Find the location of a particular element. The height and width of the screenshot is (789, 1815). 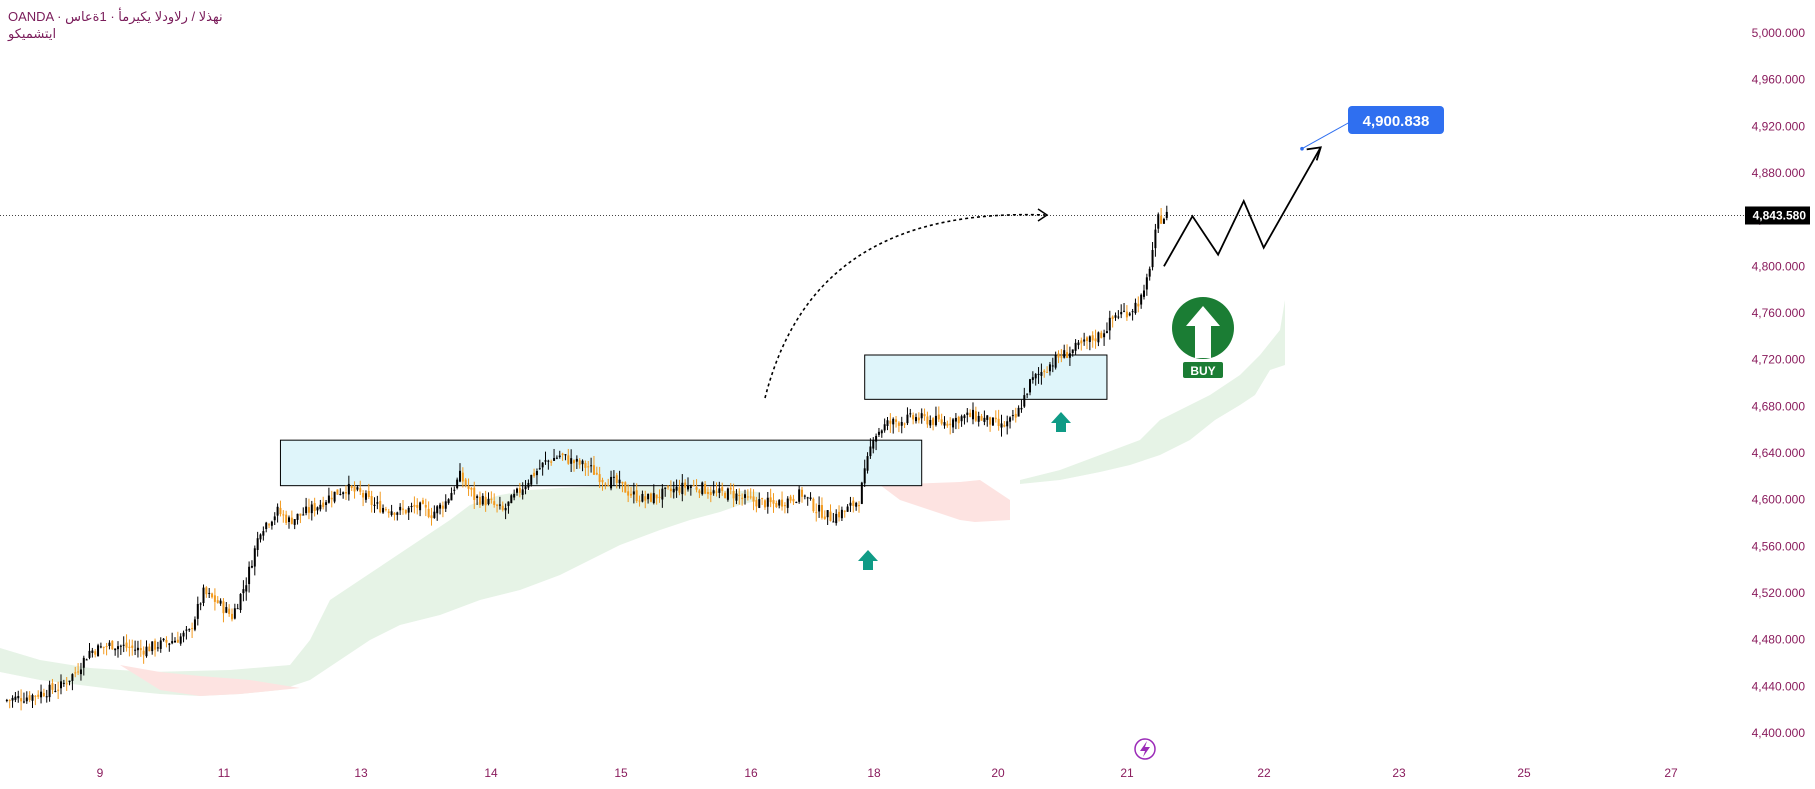

buy-label: BUY is located at coordinates (1202, 371).